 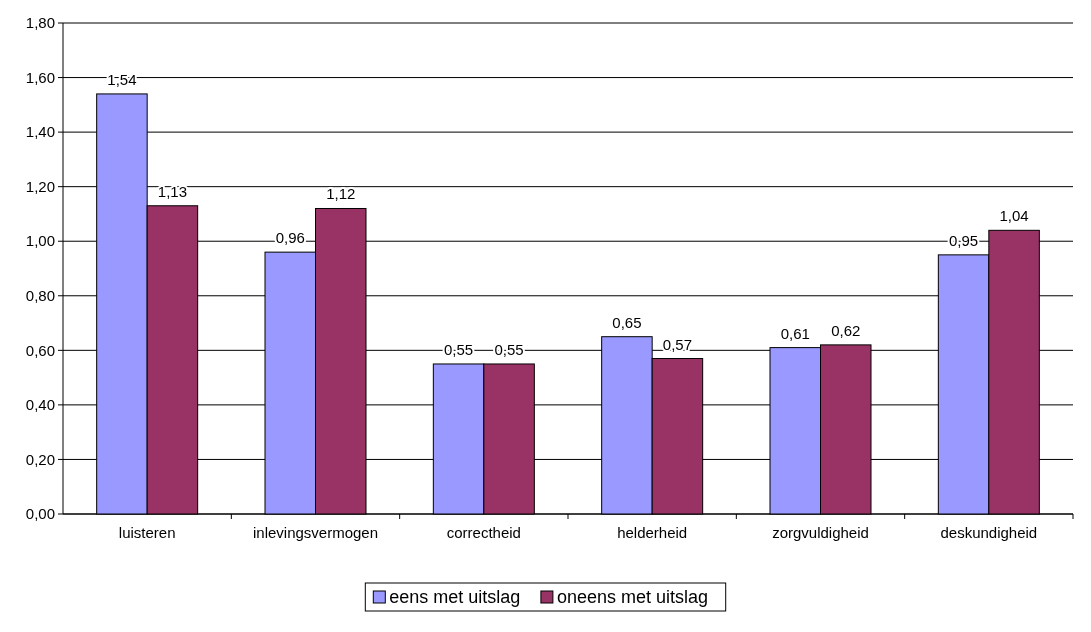 I want to click on y-tick-label: 0,40, so click(x=40, y=405).